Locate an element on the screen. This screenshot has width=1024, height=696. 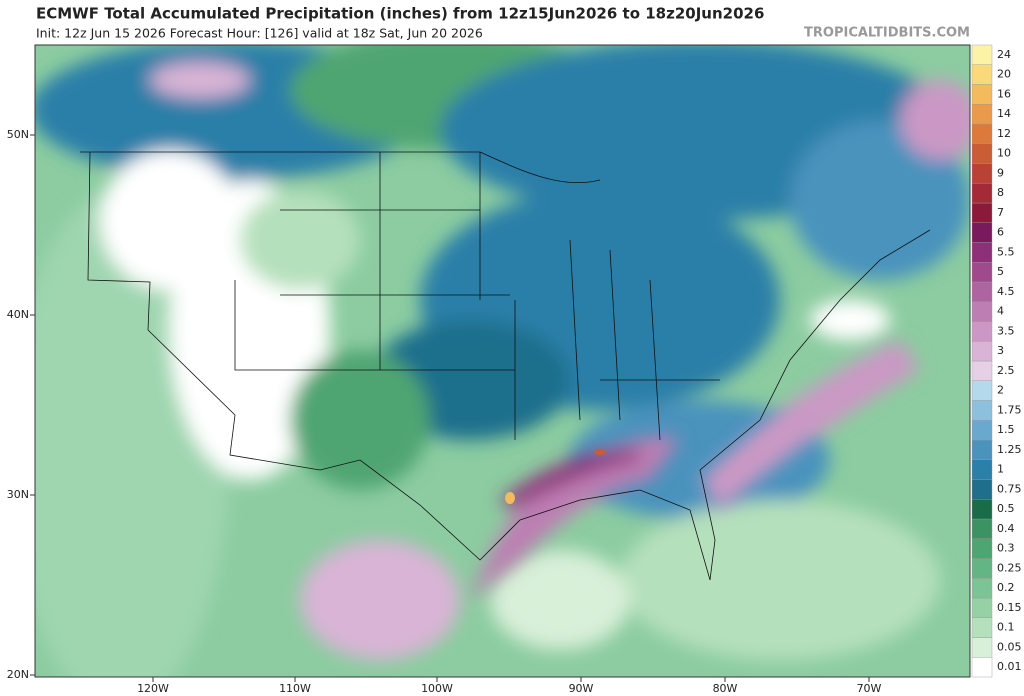
colorbar-label: 20 is located at coordinates (1004, 74).